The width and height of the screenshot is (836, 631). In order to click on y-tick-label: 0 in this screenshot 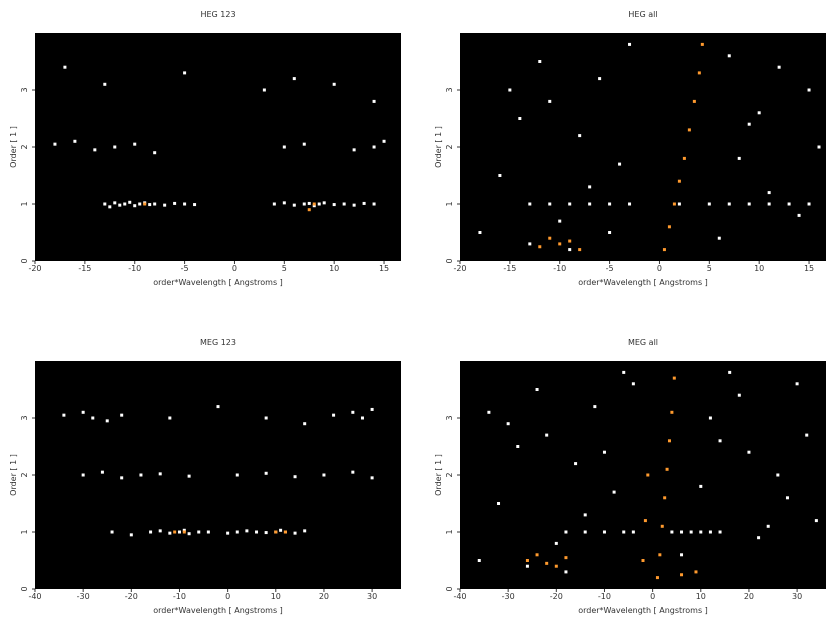, I will do `click(449, 260)`.